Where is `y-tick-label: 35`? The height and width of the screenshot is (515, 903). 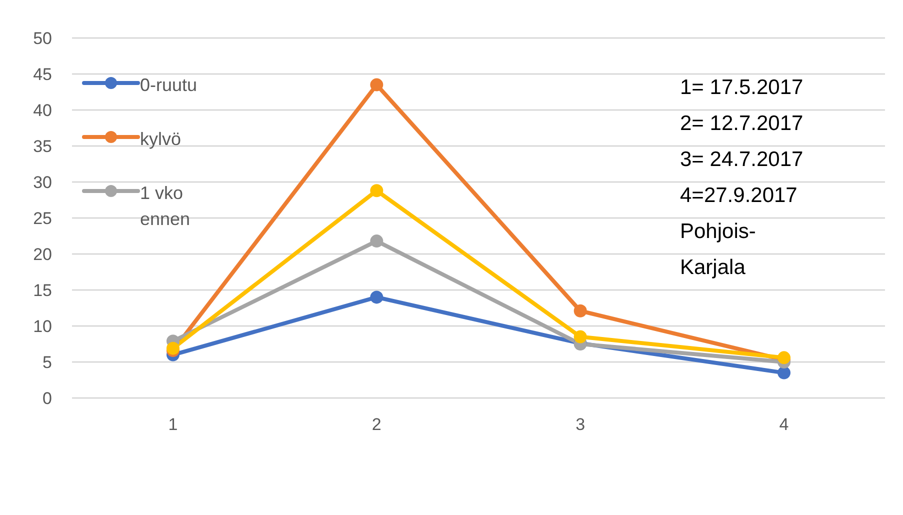 y-tick-label: 35 is located at coordinates (42, 146).